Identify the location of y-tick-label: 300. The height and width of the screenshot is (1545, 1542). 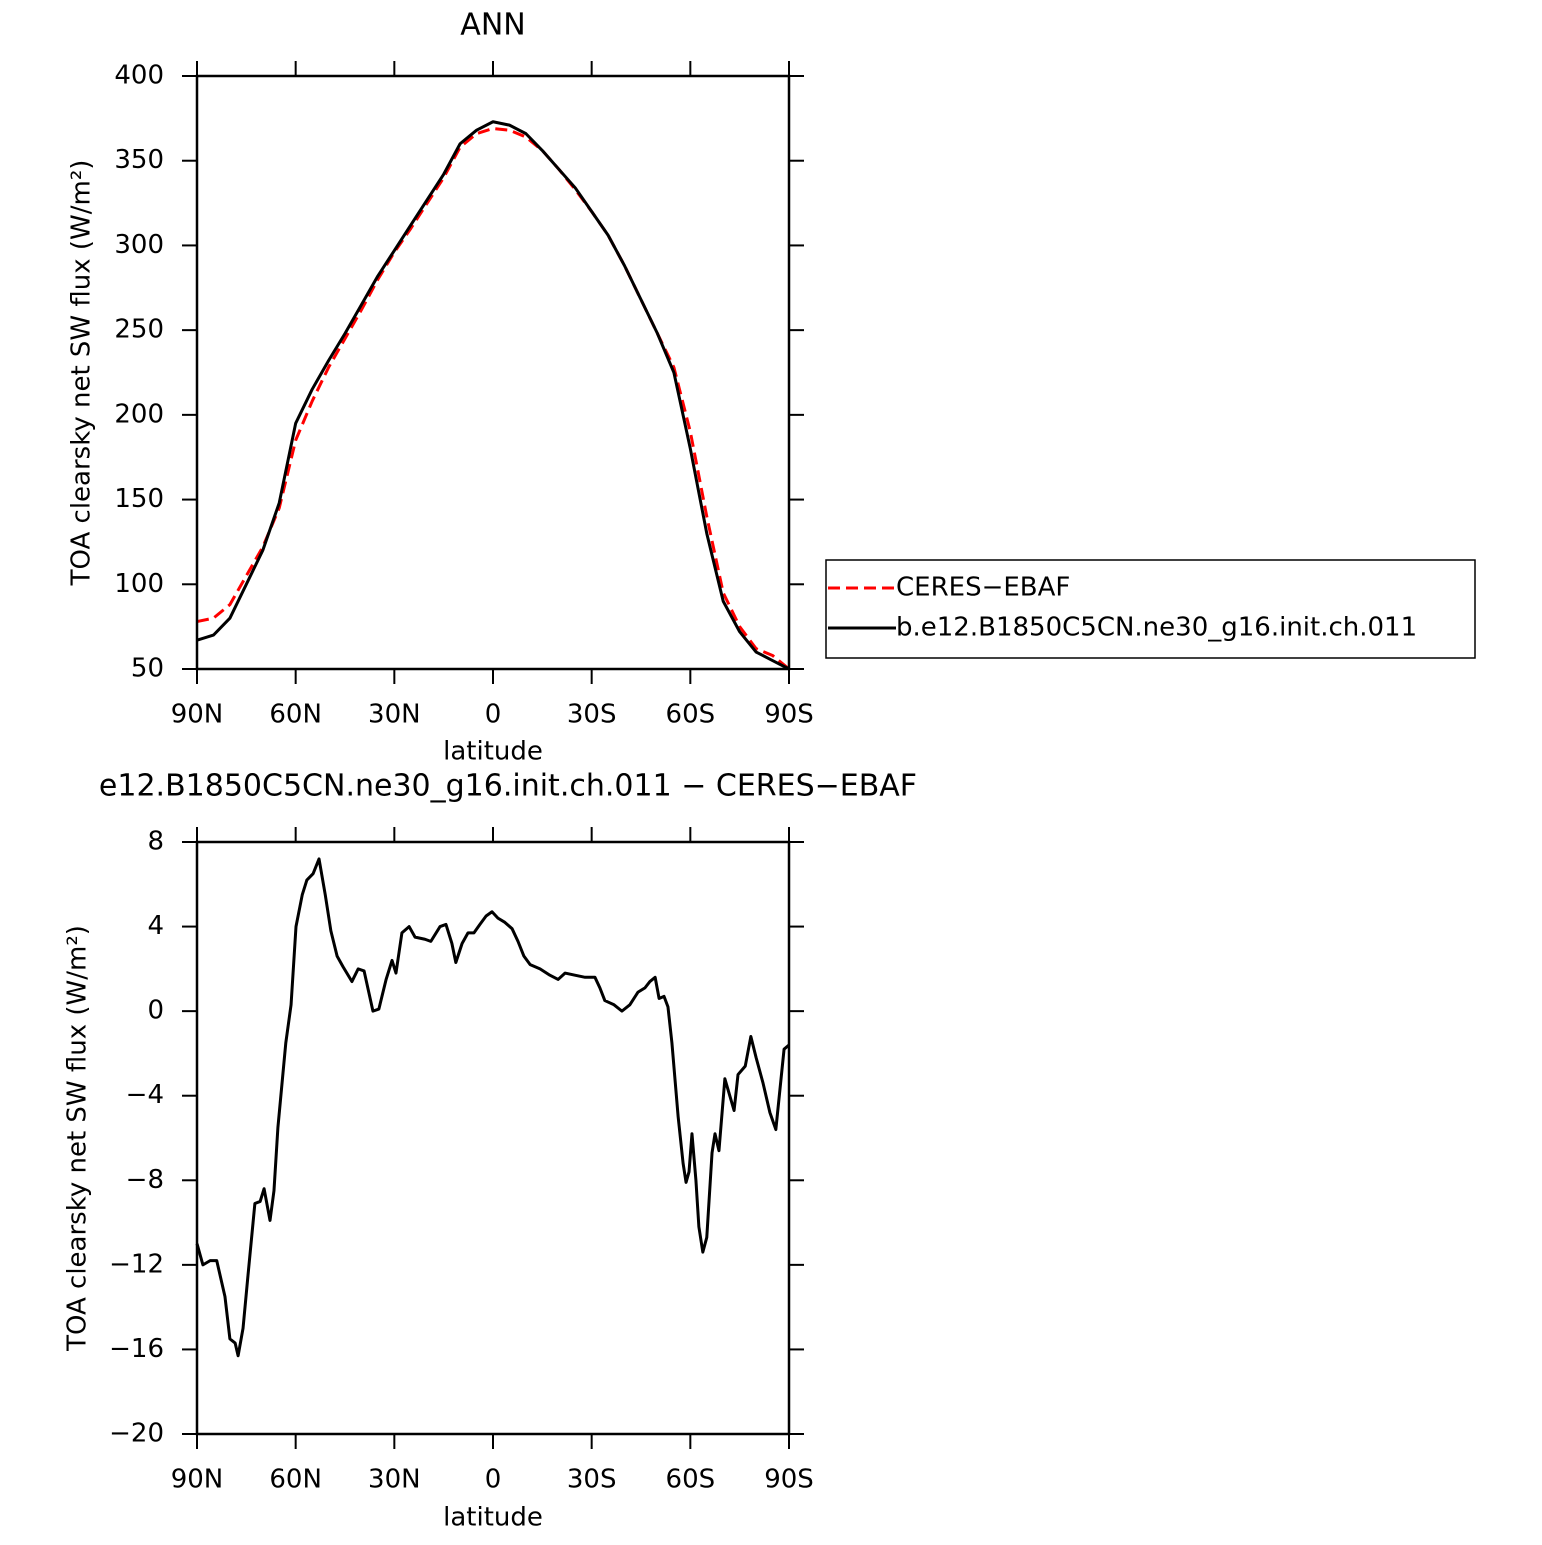
(139, 245).